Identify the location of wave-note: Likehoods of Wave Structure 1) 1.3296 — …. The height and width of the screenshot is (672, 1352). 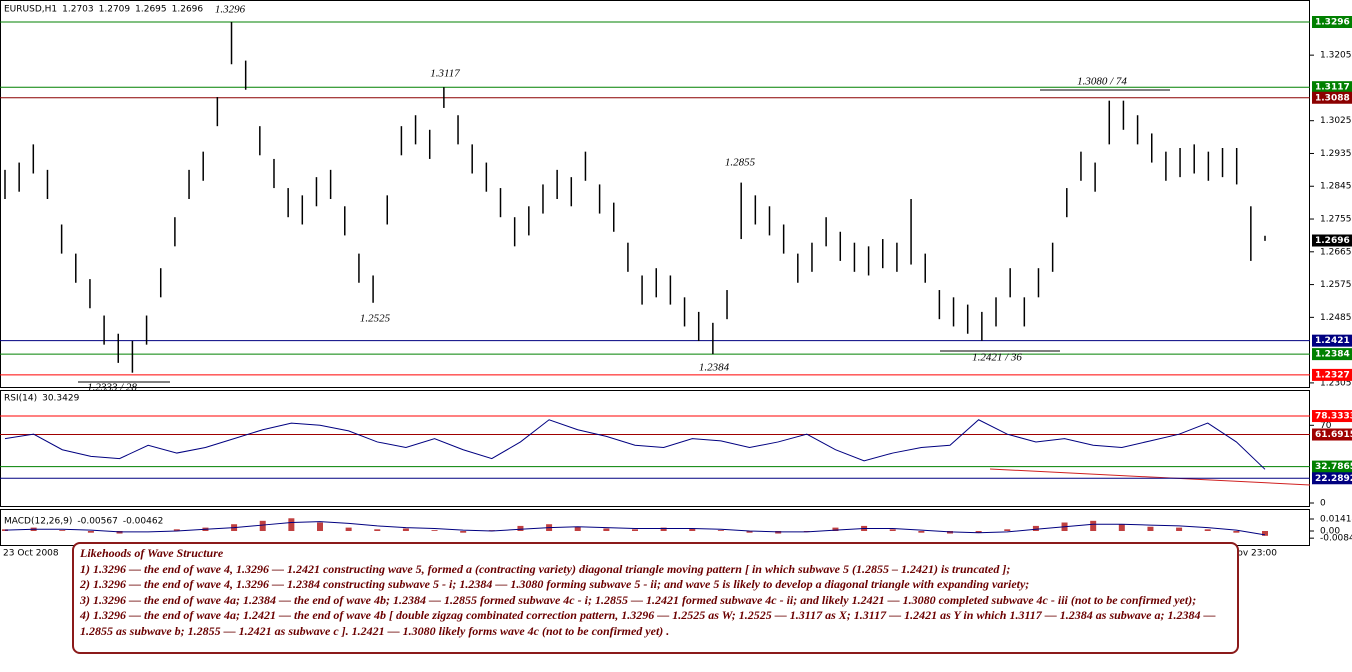
(655, 598).